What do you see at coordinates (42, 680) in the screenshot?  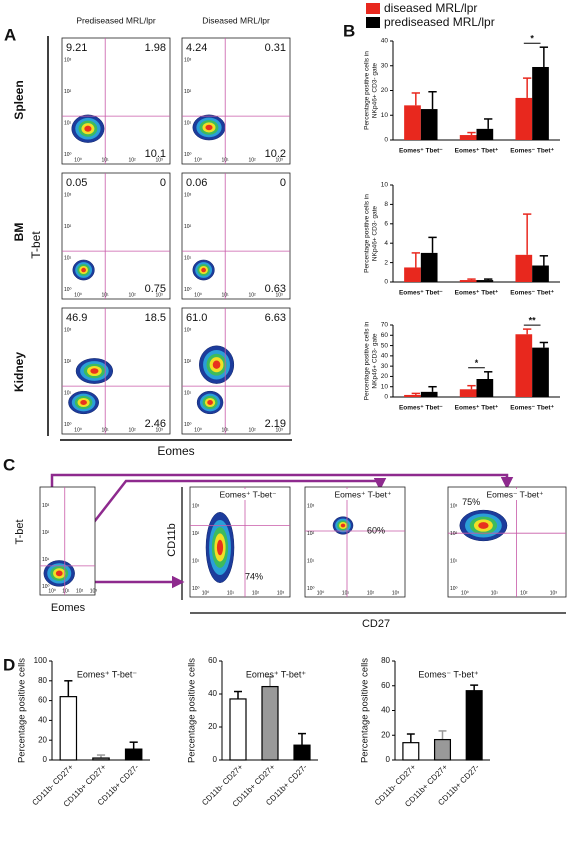 I see `y-tick-label: 80` at bounding box center [42, 680].